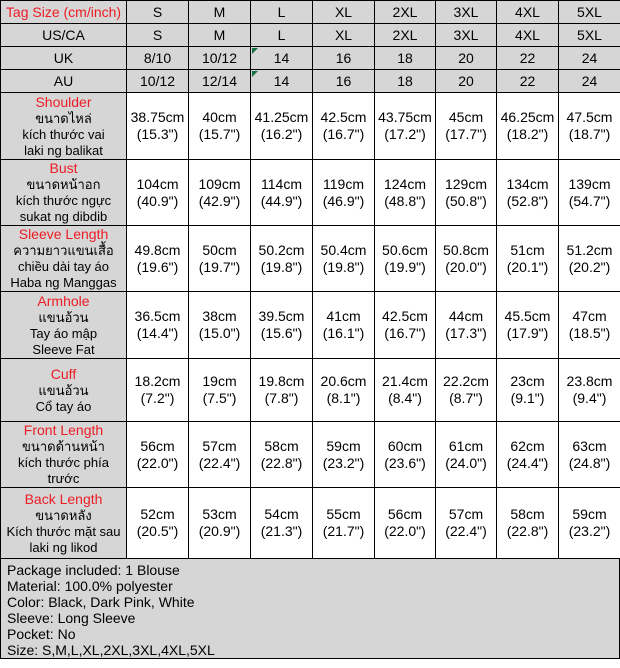 This screenshot has width=620, height=668. Describe the element at coordinates (219, 126) in the screenshot. I see `measurement-cell: 40cm (15.7")` at that location.